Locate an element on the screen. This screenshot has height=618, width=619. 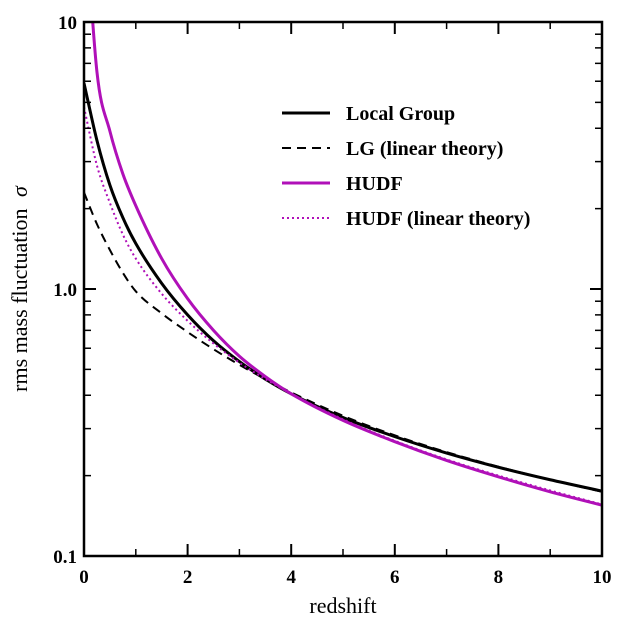
x-tick-label: 8 is located at coordinates (499, 577).